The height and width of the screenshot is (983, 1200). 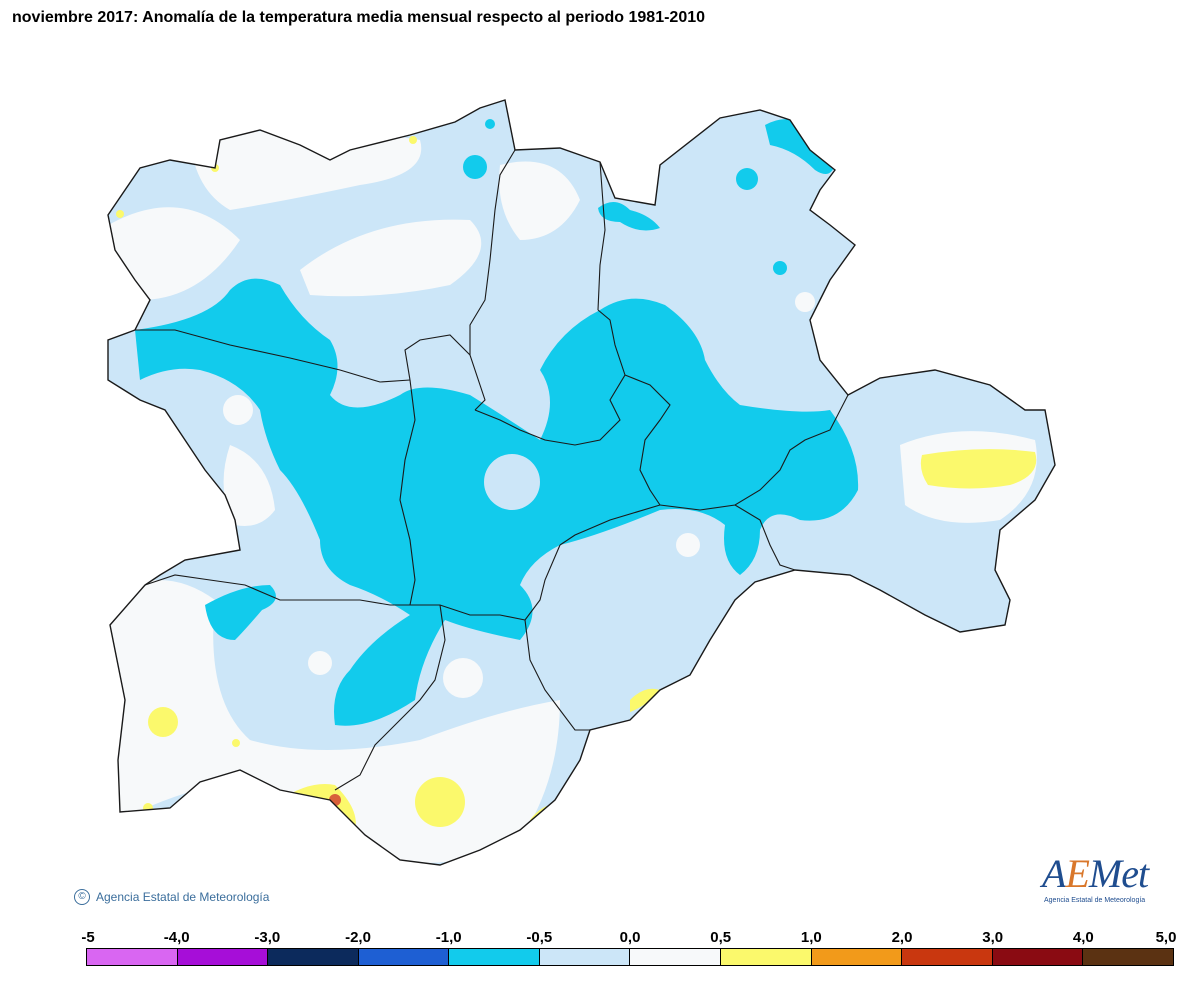 What do you see at coordinates (993, 937) in the screenshot?
I see `legend-tick-label: 3,0` at bounding box center [993, 937].